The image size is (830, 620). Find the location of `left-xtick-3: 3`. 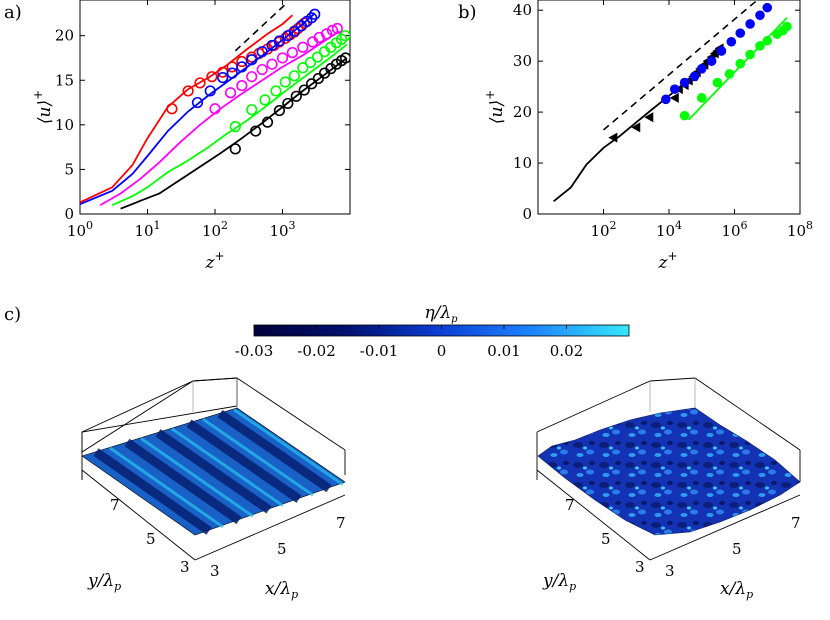

left-xtick-3: 3 is located at coordinates (215, 571).